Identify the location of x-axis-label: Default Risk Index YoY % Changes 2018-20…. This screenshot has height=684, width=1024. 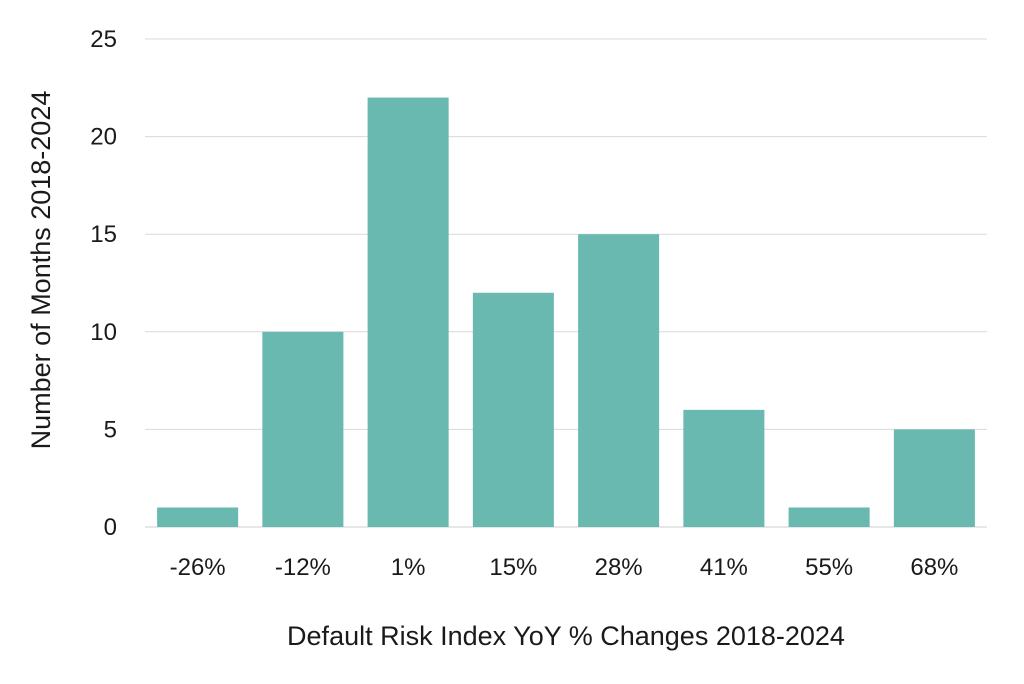
(566, 636).